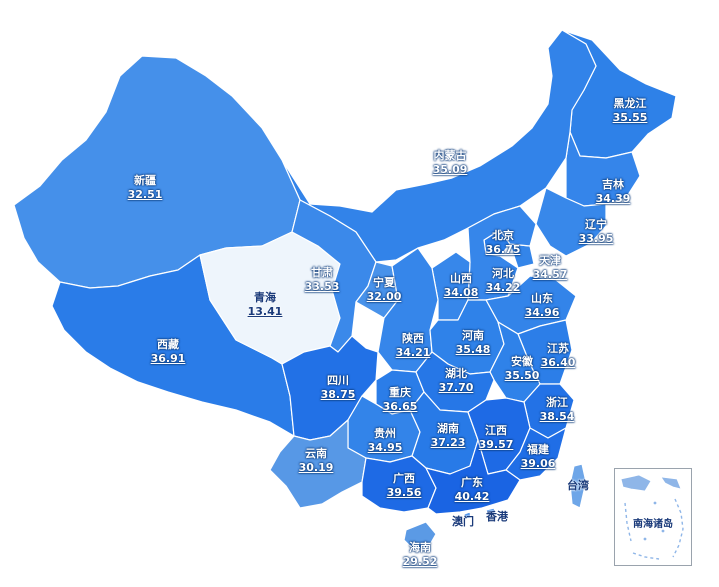  I want to click on south-china-sea-label: 南海诸岛, so click(653, 524).